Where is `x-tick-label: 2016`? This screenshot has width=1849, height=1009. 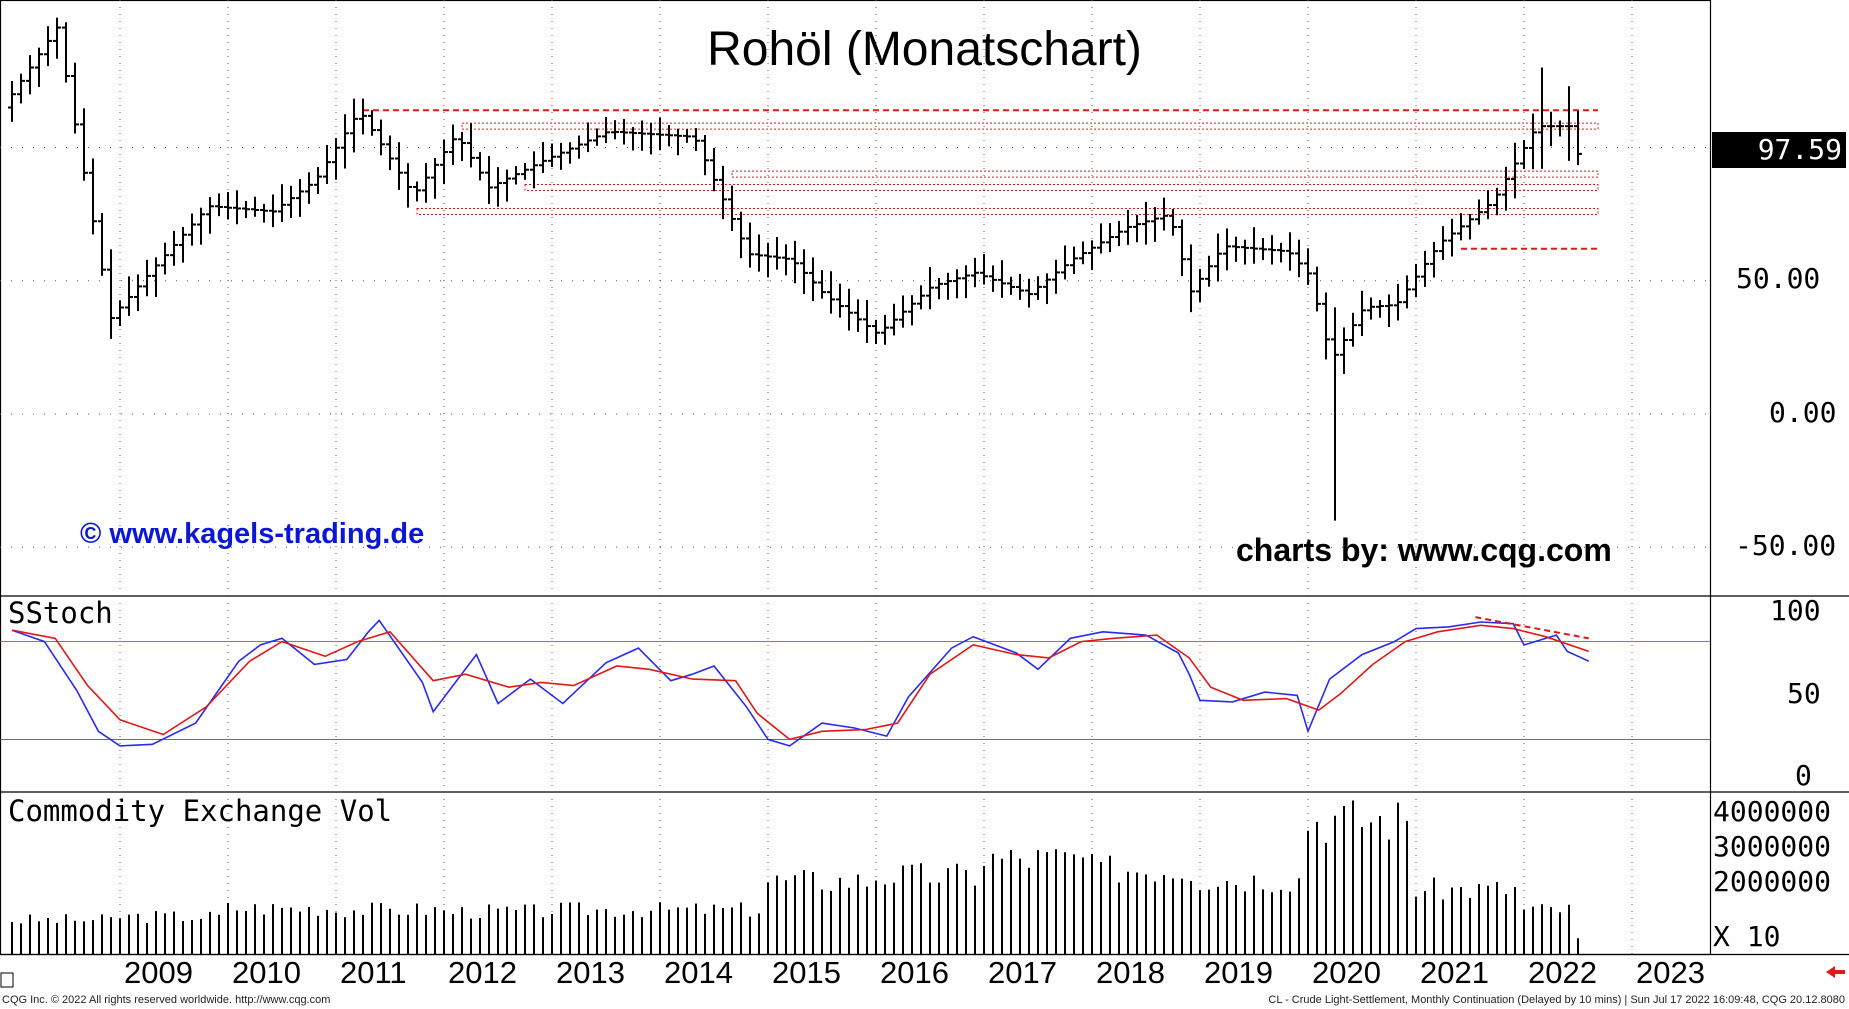 x-tick-label: 2016 is located at coordinates (914, 972).